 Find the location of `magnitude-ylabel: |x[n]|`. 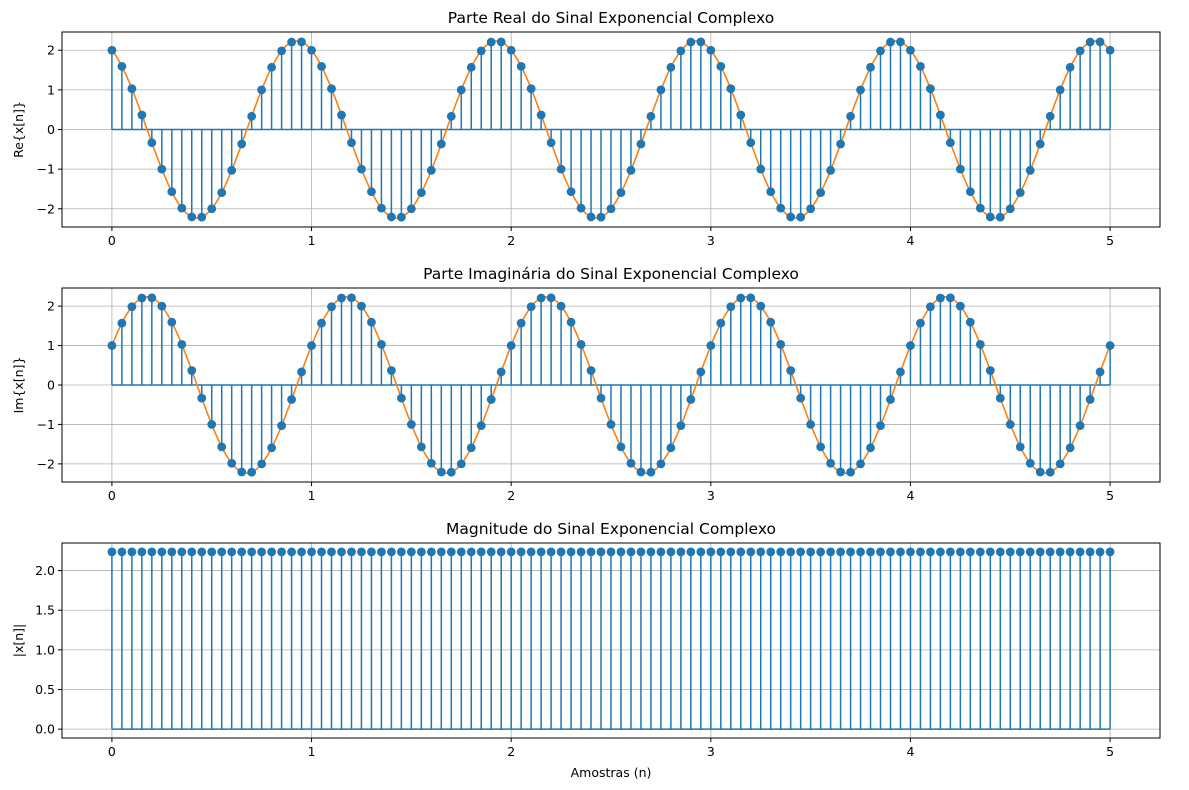

magnitude-ylabel: |x[n]| is located at coordinates (18, 641).